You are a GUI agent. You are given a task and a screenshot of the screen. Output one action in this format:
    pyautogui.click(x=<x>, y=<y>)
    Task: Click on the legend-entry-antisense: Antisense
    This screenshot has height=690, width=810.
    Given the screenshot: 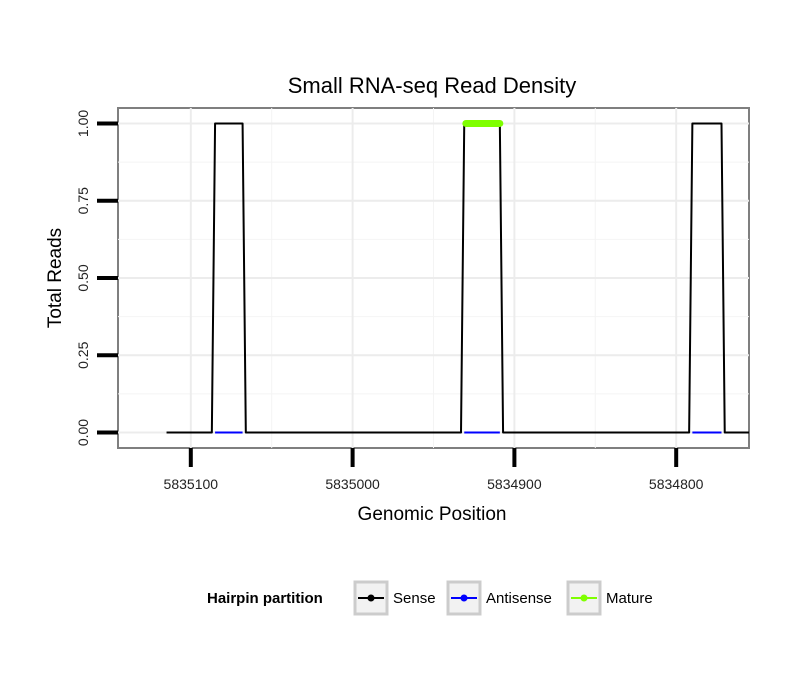 What is the action you would take?
    pyautogui.click(x=499, y=598)
    